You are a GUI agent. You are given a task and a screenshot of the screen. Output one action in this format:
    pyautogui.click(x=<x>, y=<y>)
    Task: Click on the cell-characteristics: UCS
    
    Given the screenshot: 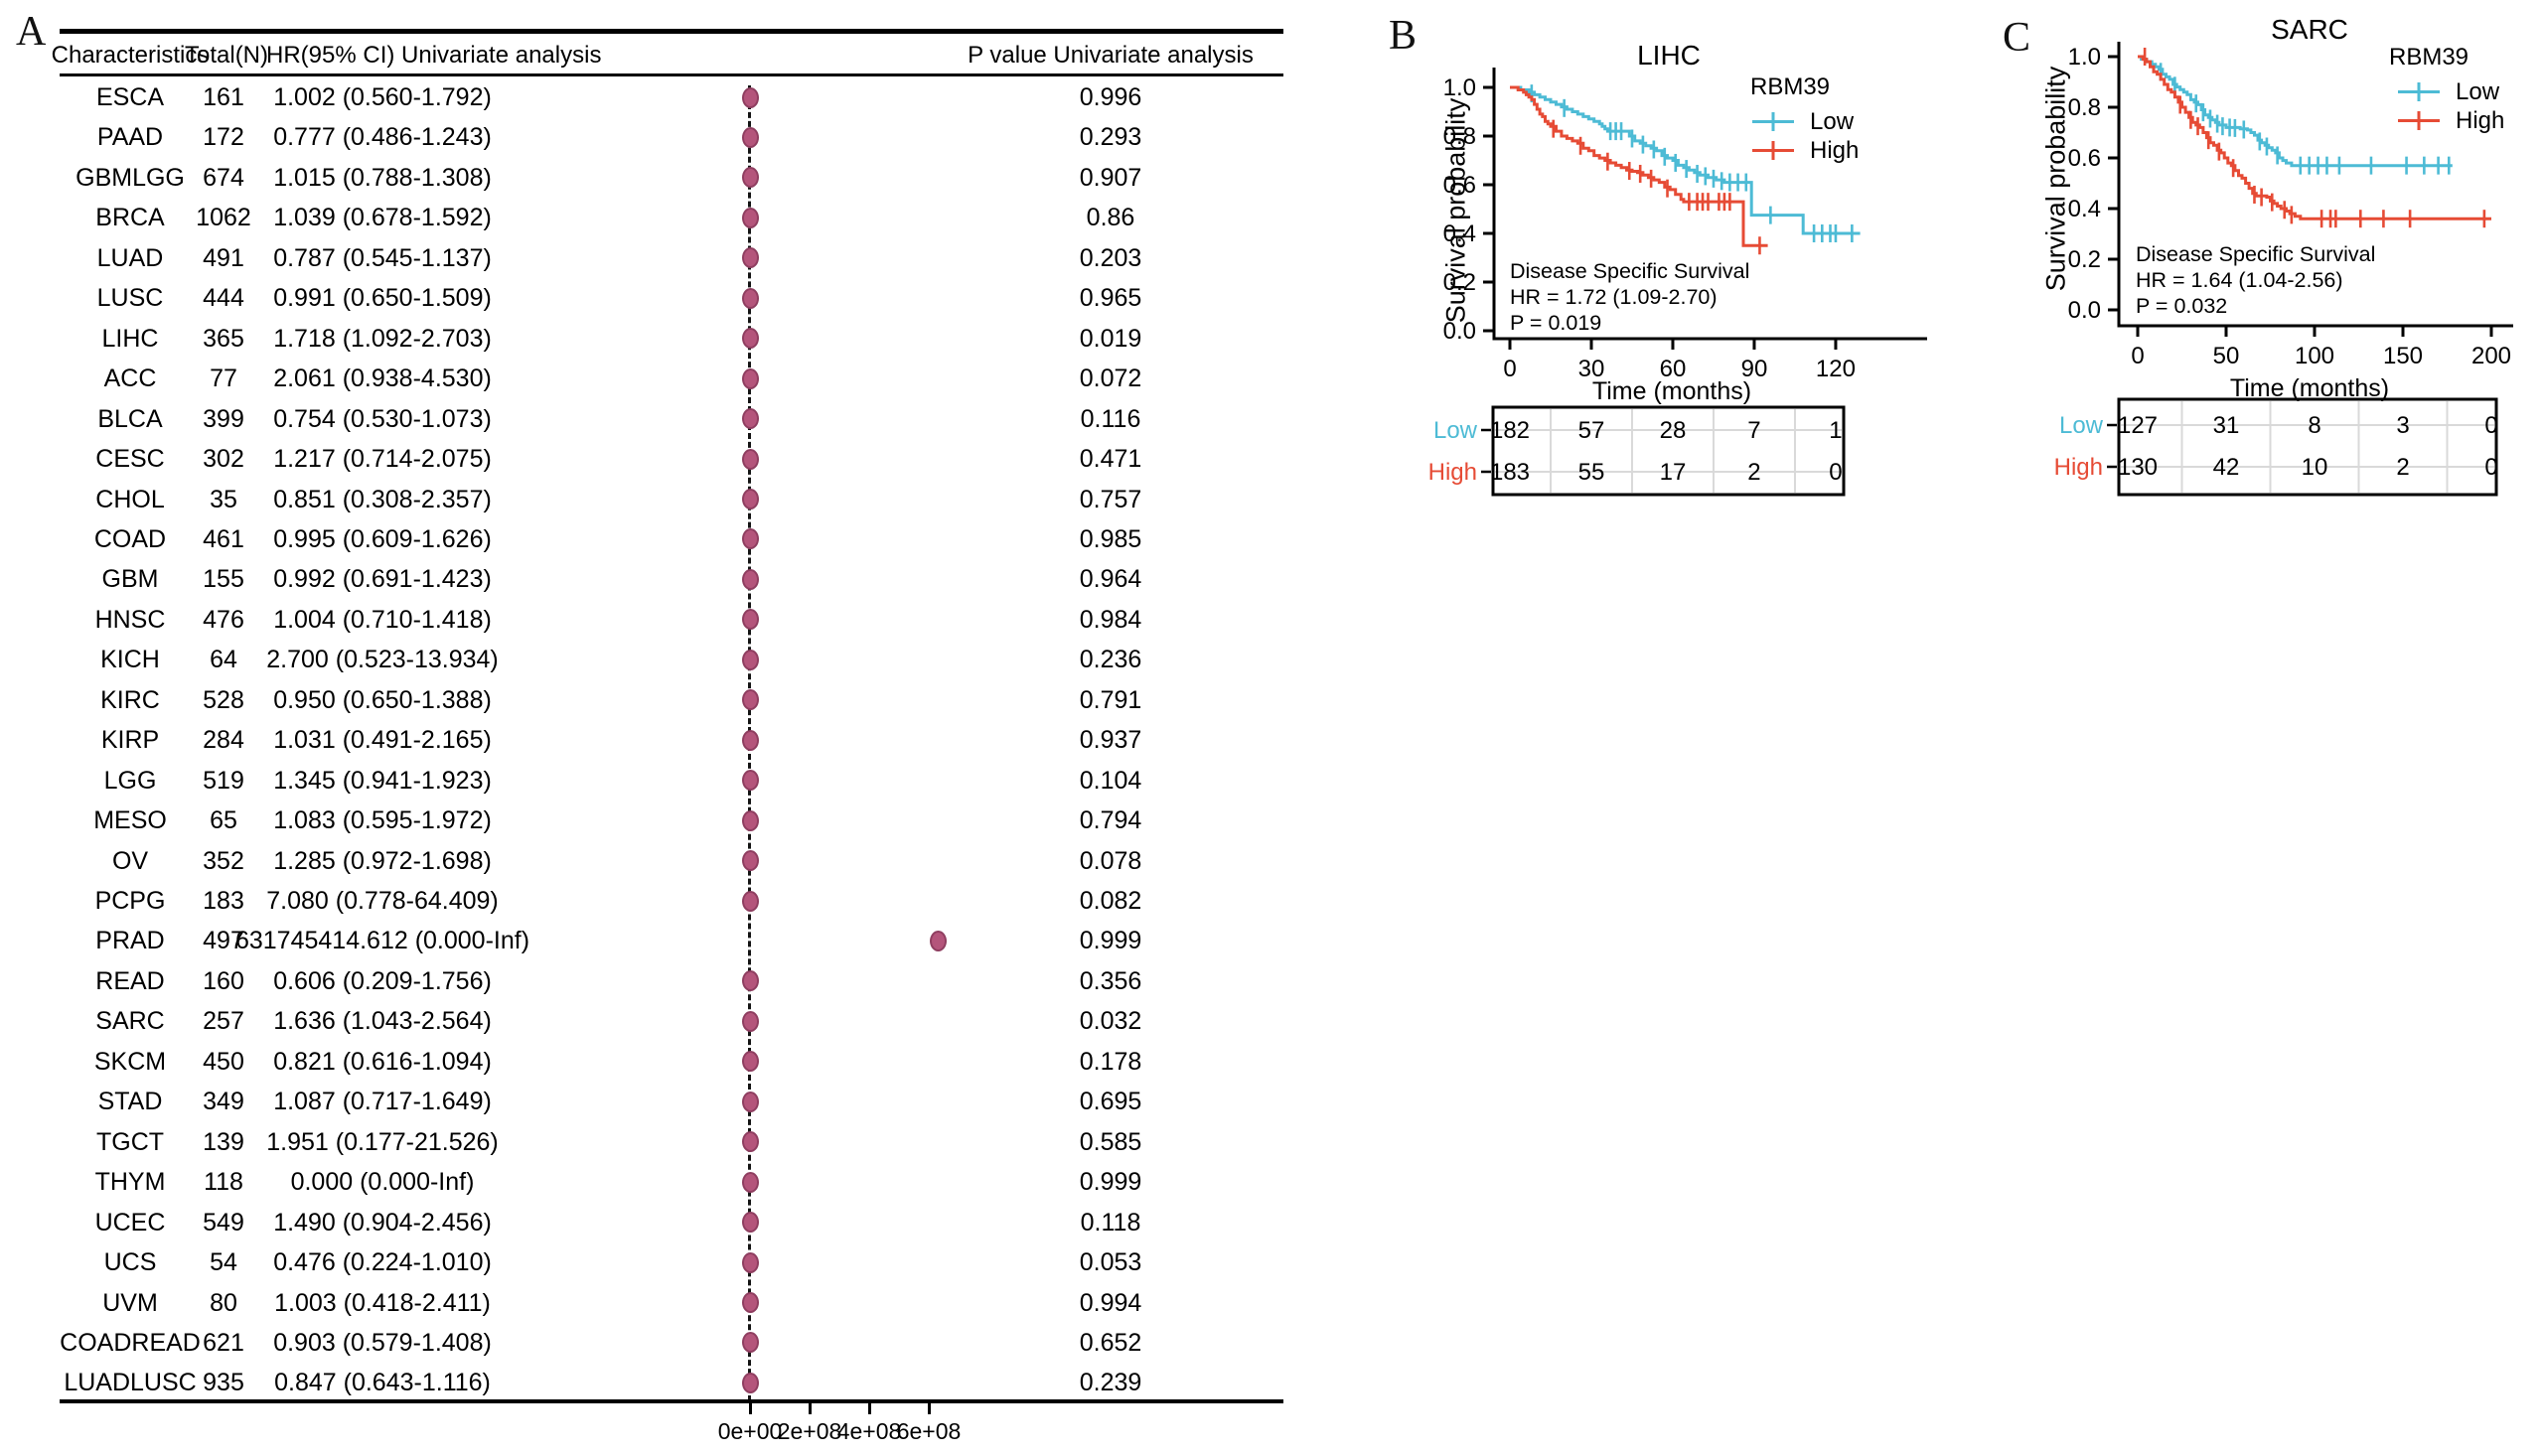 What is the action you would take?
    pyautogui.click(x=130, y=1262)
    